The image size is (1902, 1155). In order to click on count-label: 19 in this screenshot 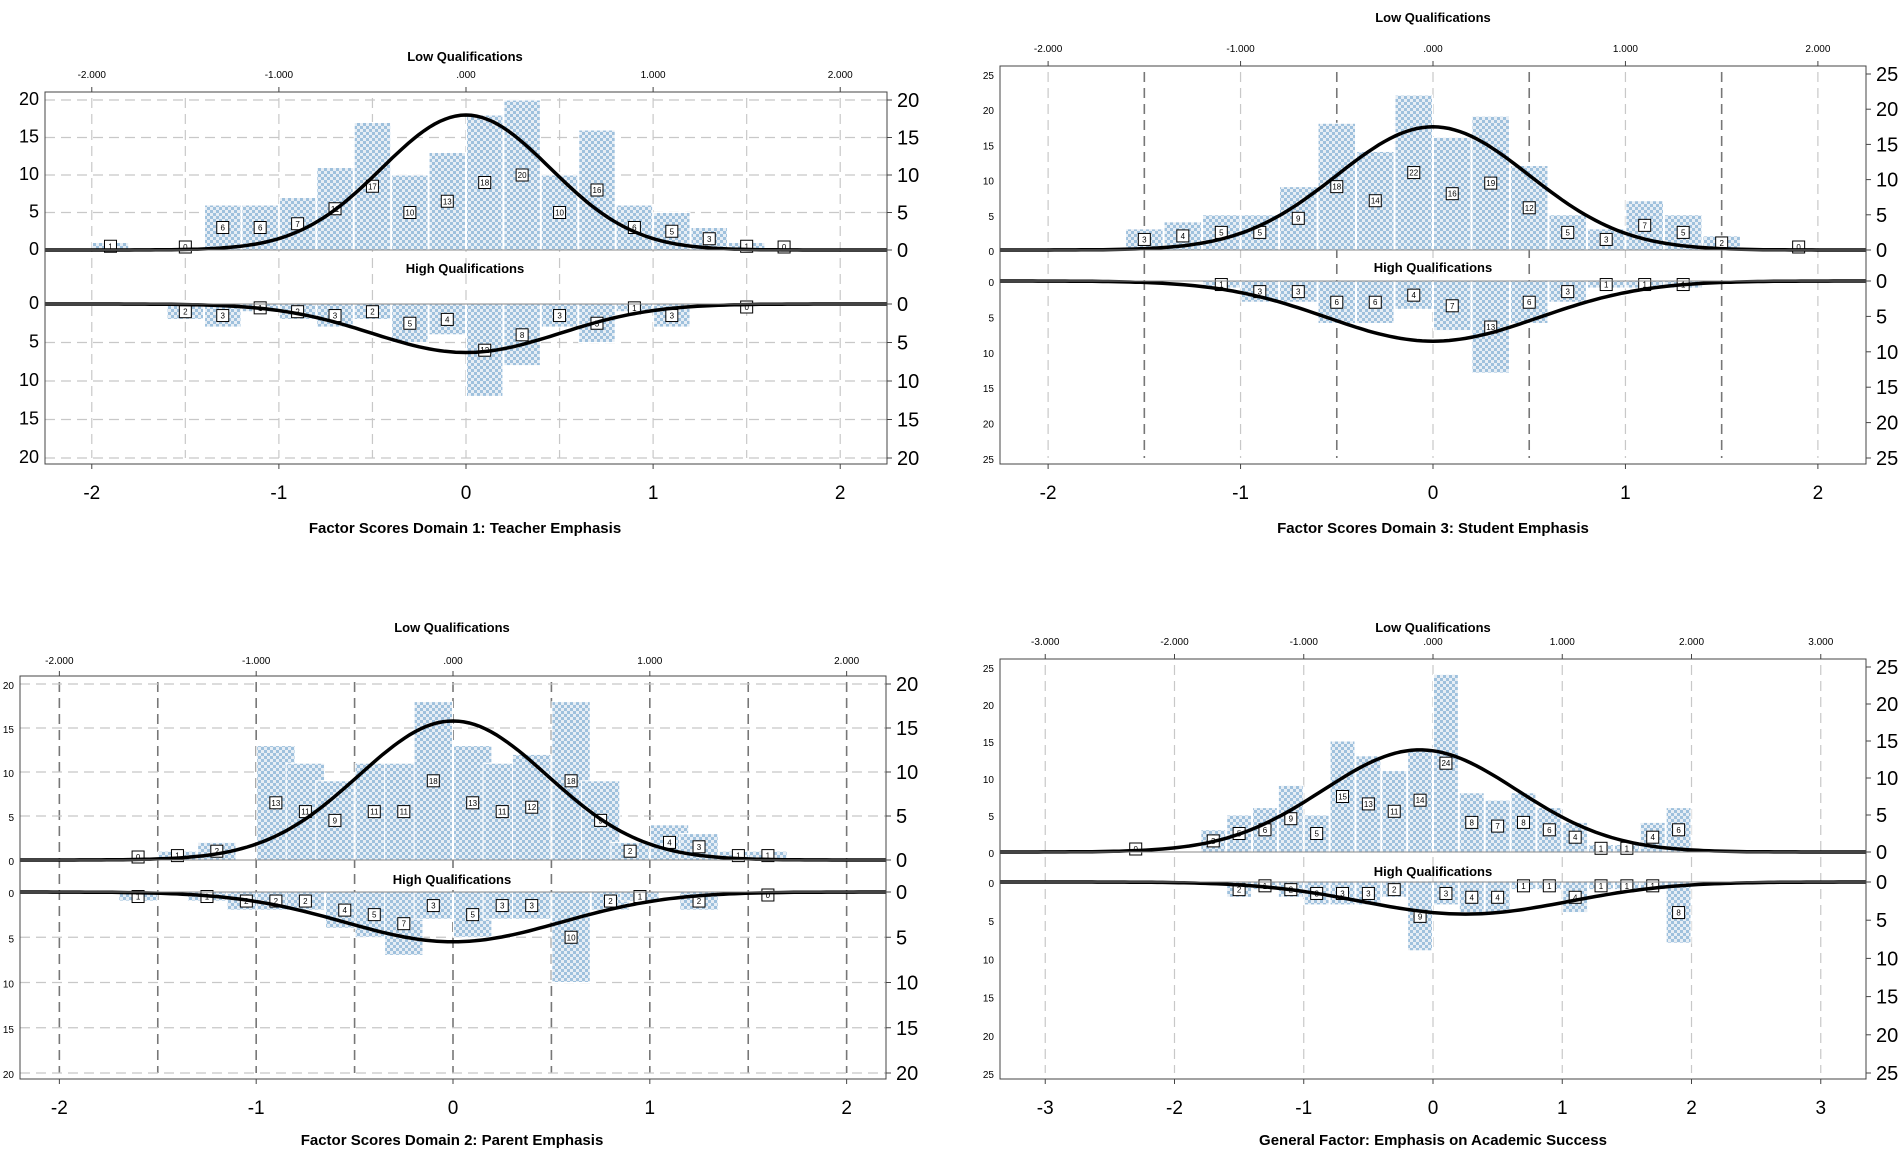, I will do `click(1490, 183)`.